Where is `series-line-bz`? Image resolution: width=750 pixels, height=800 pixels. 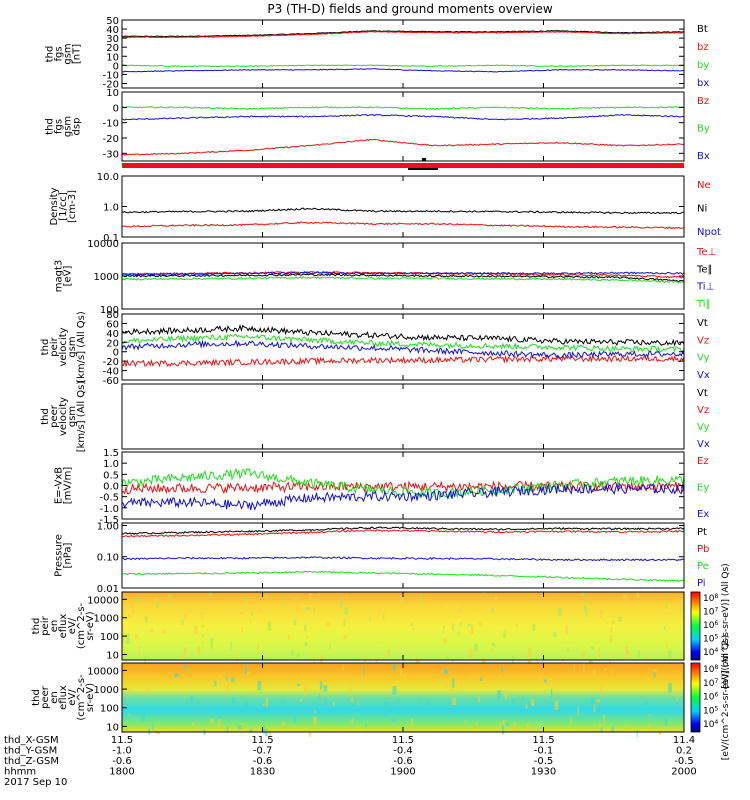
series-line-bz is located at coordinates (403, 34).